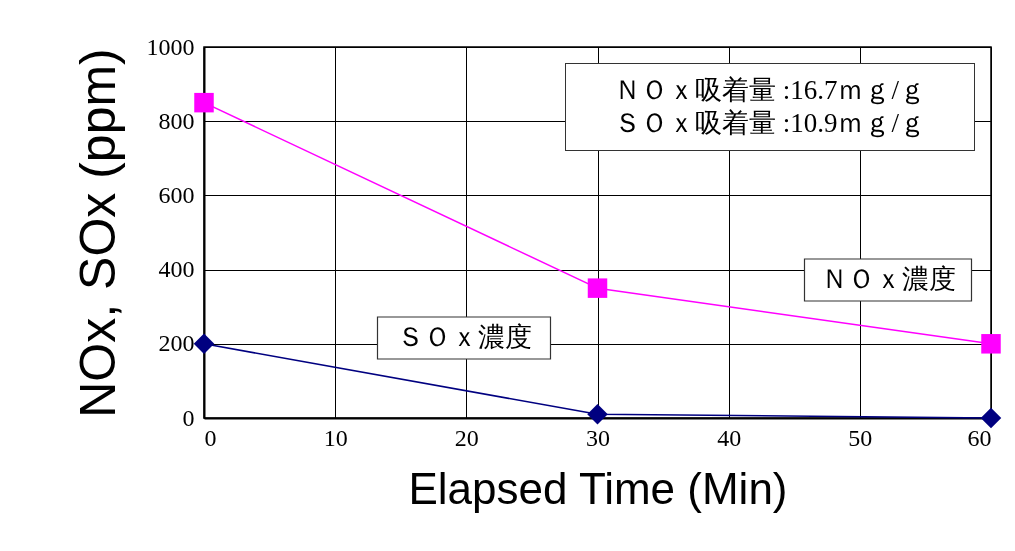 Image resolution: width=1015 pixels, height=551 pixels. Describe the element at coordinates (176, 269) in the screenshot. I see `y-tick-label: 400` at that location.